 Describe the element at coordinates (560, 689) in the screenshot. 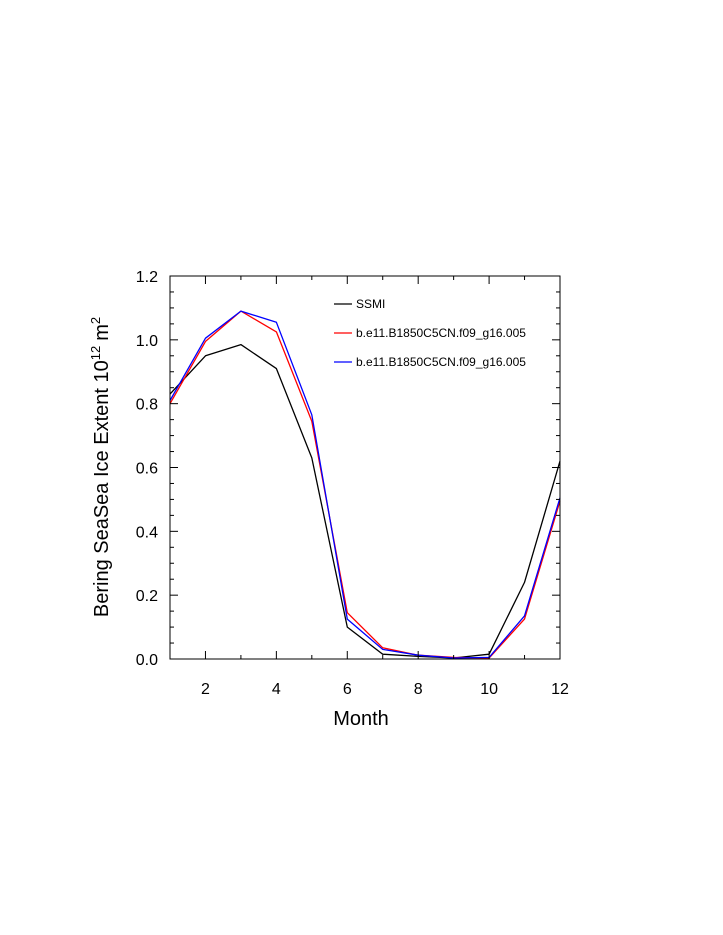

I see `x-tick-label: 12` at that location.